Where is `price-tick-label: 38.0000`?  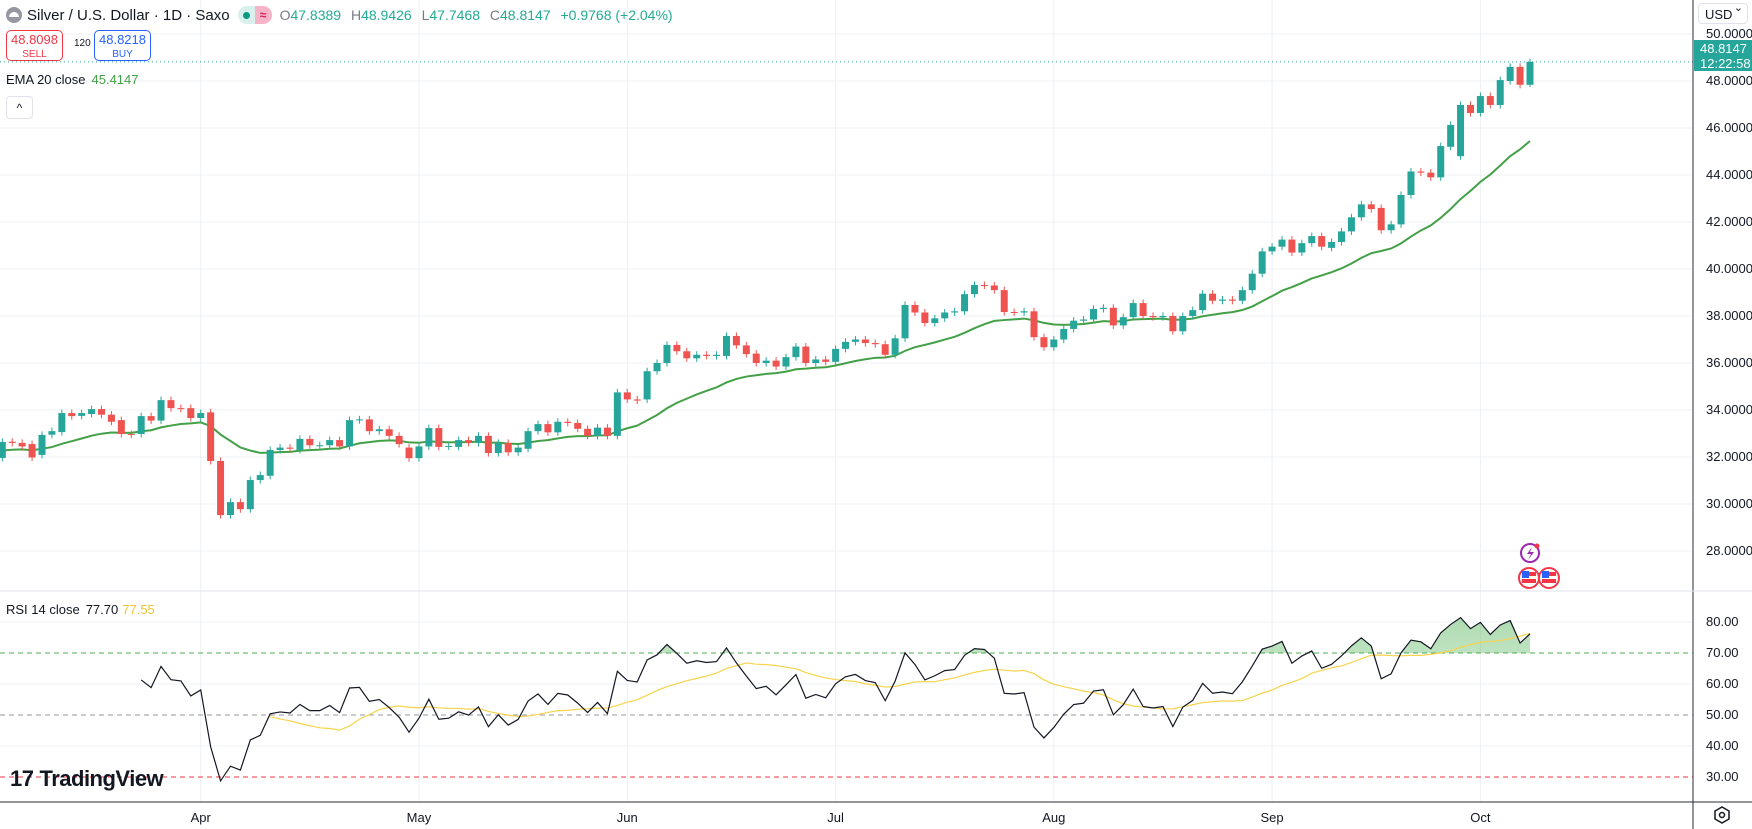
price-tick-label: 38.0000 is located at coordinates (1729, 315).